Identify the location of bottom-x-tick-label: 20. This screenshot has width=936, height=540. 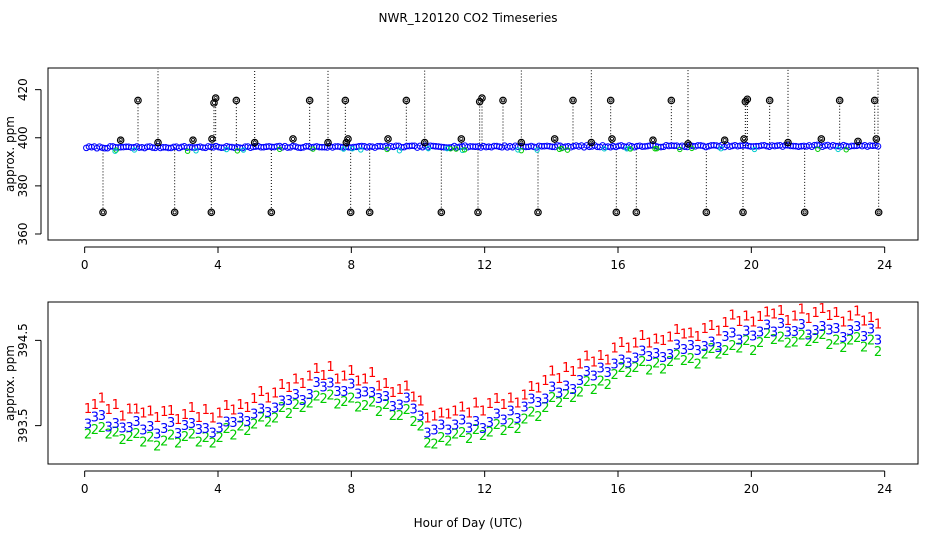
(751, 489).